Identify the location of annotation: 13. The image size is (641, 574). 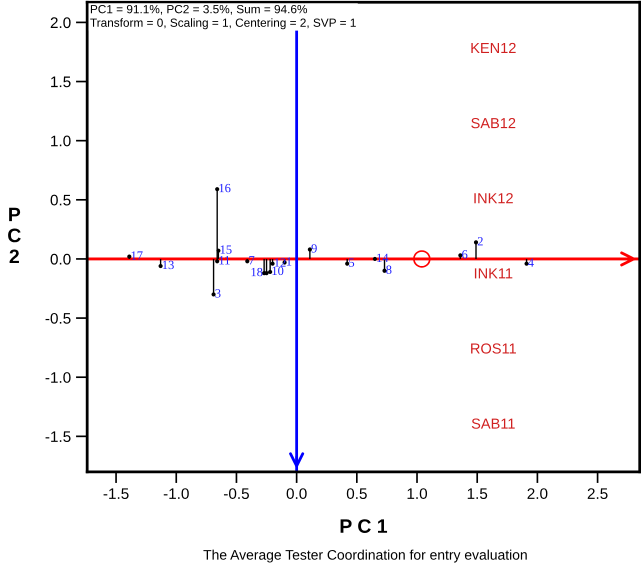
(168, 265).